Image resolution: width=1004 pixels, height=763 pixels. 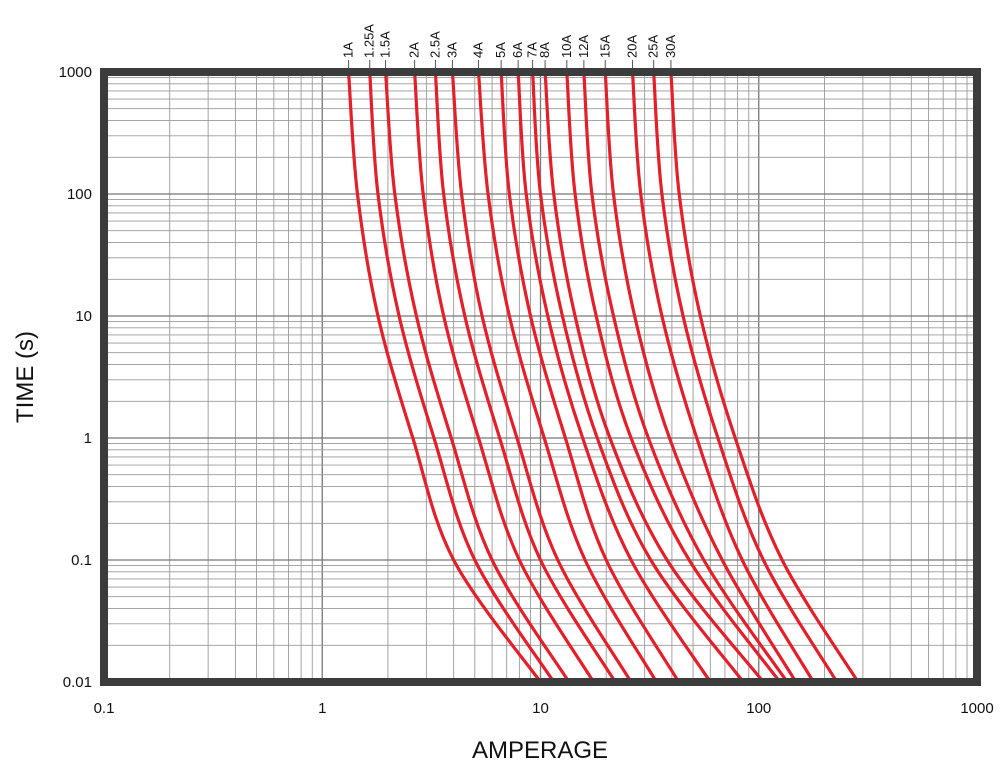 I want to click on y-tick-label: 1000, so click(x=75, y=72).